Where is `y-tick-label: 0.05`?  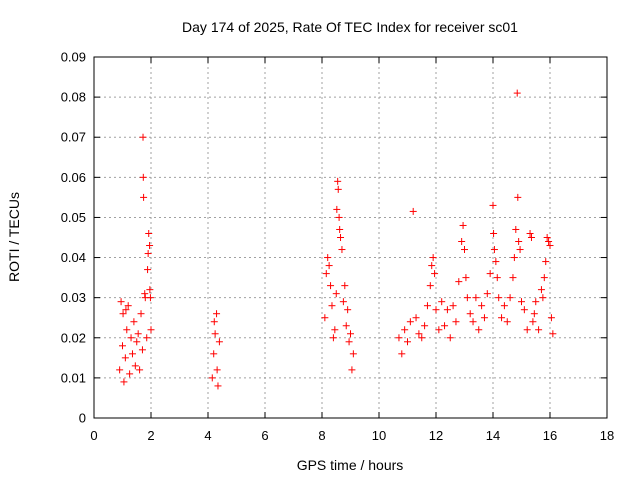
y-tick-label: 0.05 is located at coordinates (73, 217).